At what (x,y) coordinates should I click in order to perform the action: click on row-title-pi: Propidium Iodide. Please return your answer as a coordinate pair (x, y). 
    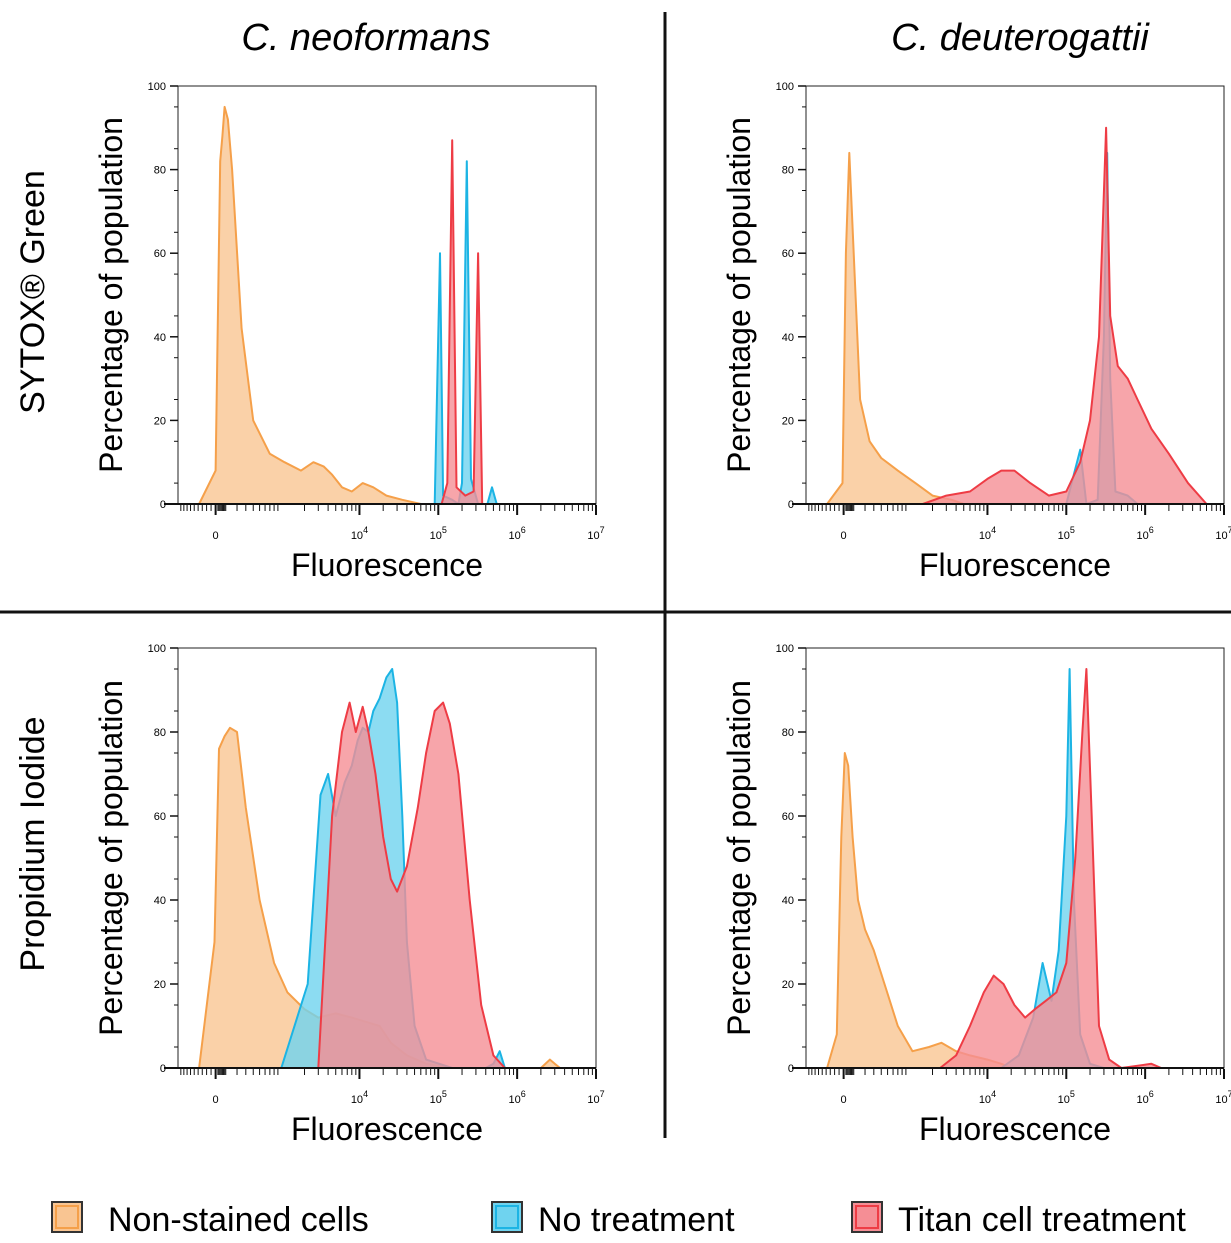
    Looking at the image, I should click on (33, 843).